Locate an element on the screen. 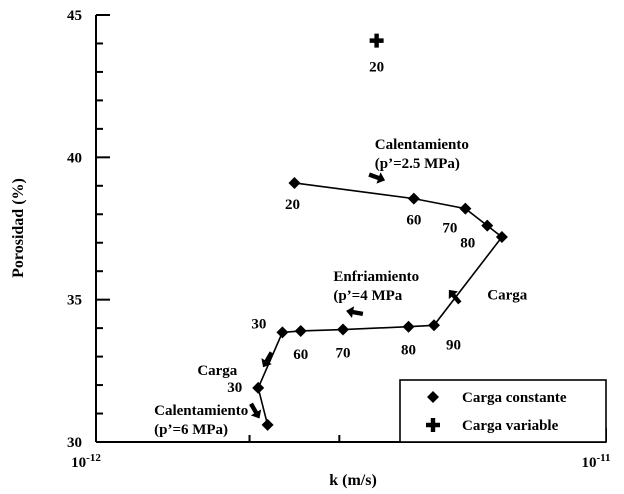  y-tick-label: 30 is located at coordinates (74, 443).